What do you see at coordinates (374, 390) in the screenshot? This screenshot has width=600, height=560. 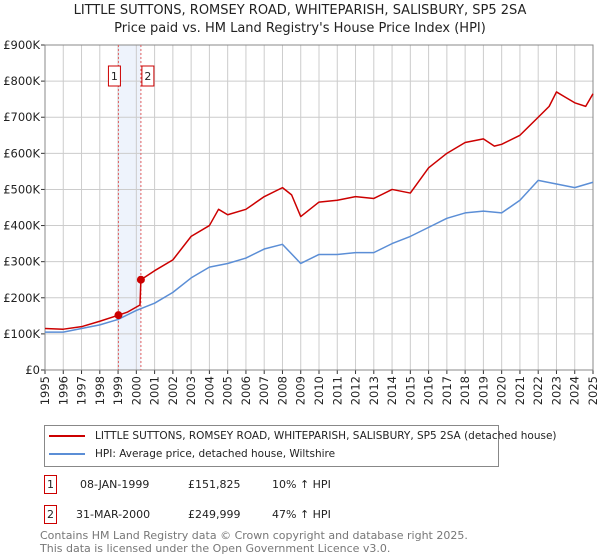 I see `x-tick-label: 2013` at bounding box center [374, 390].